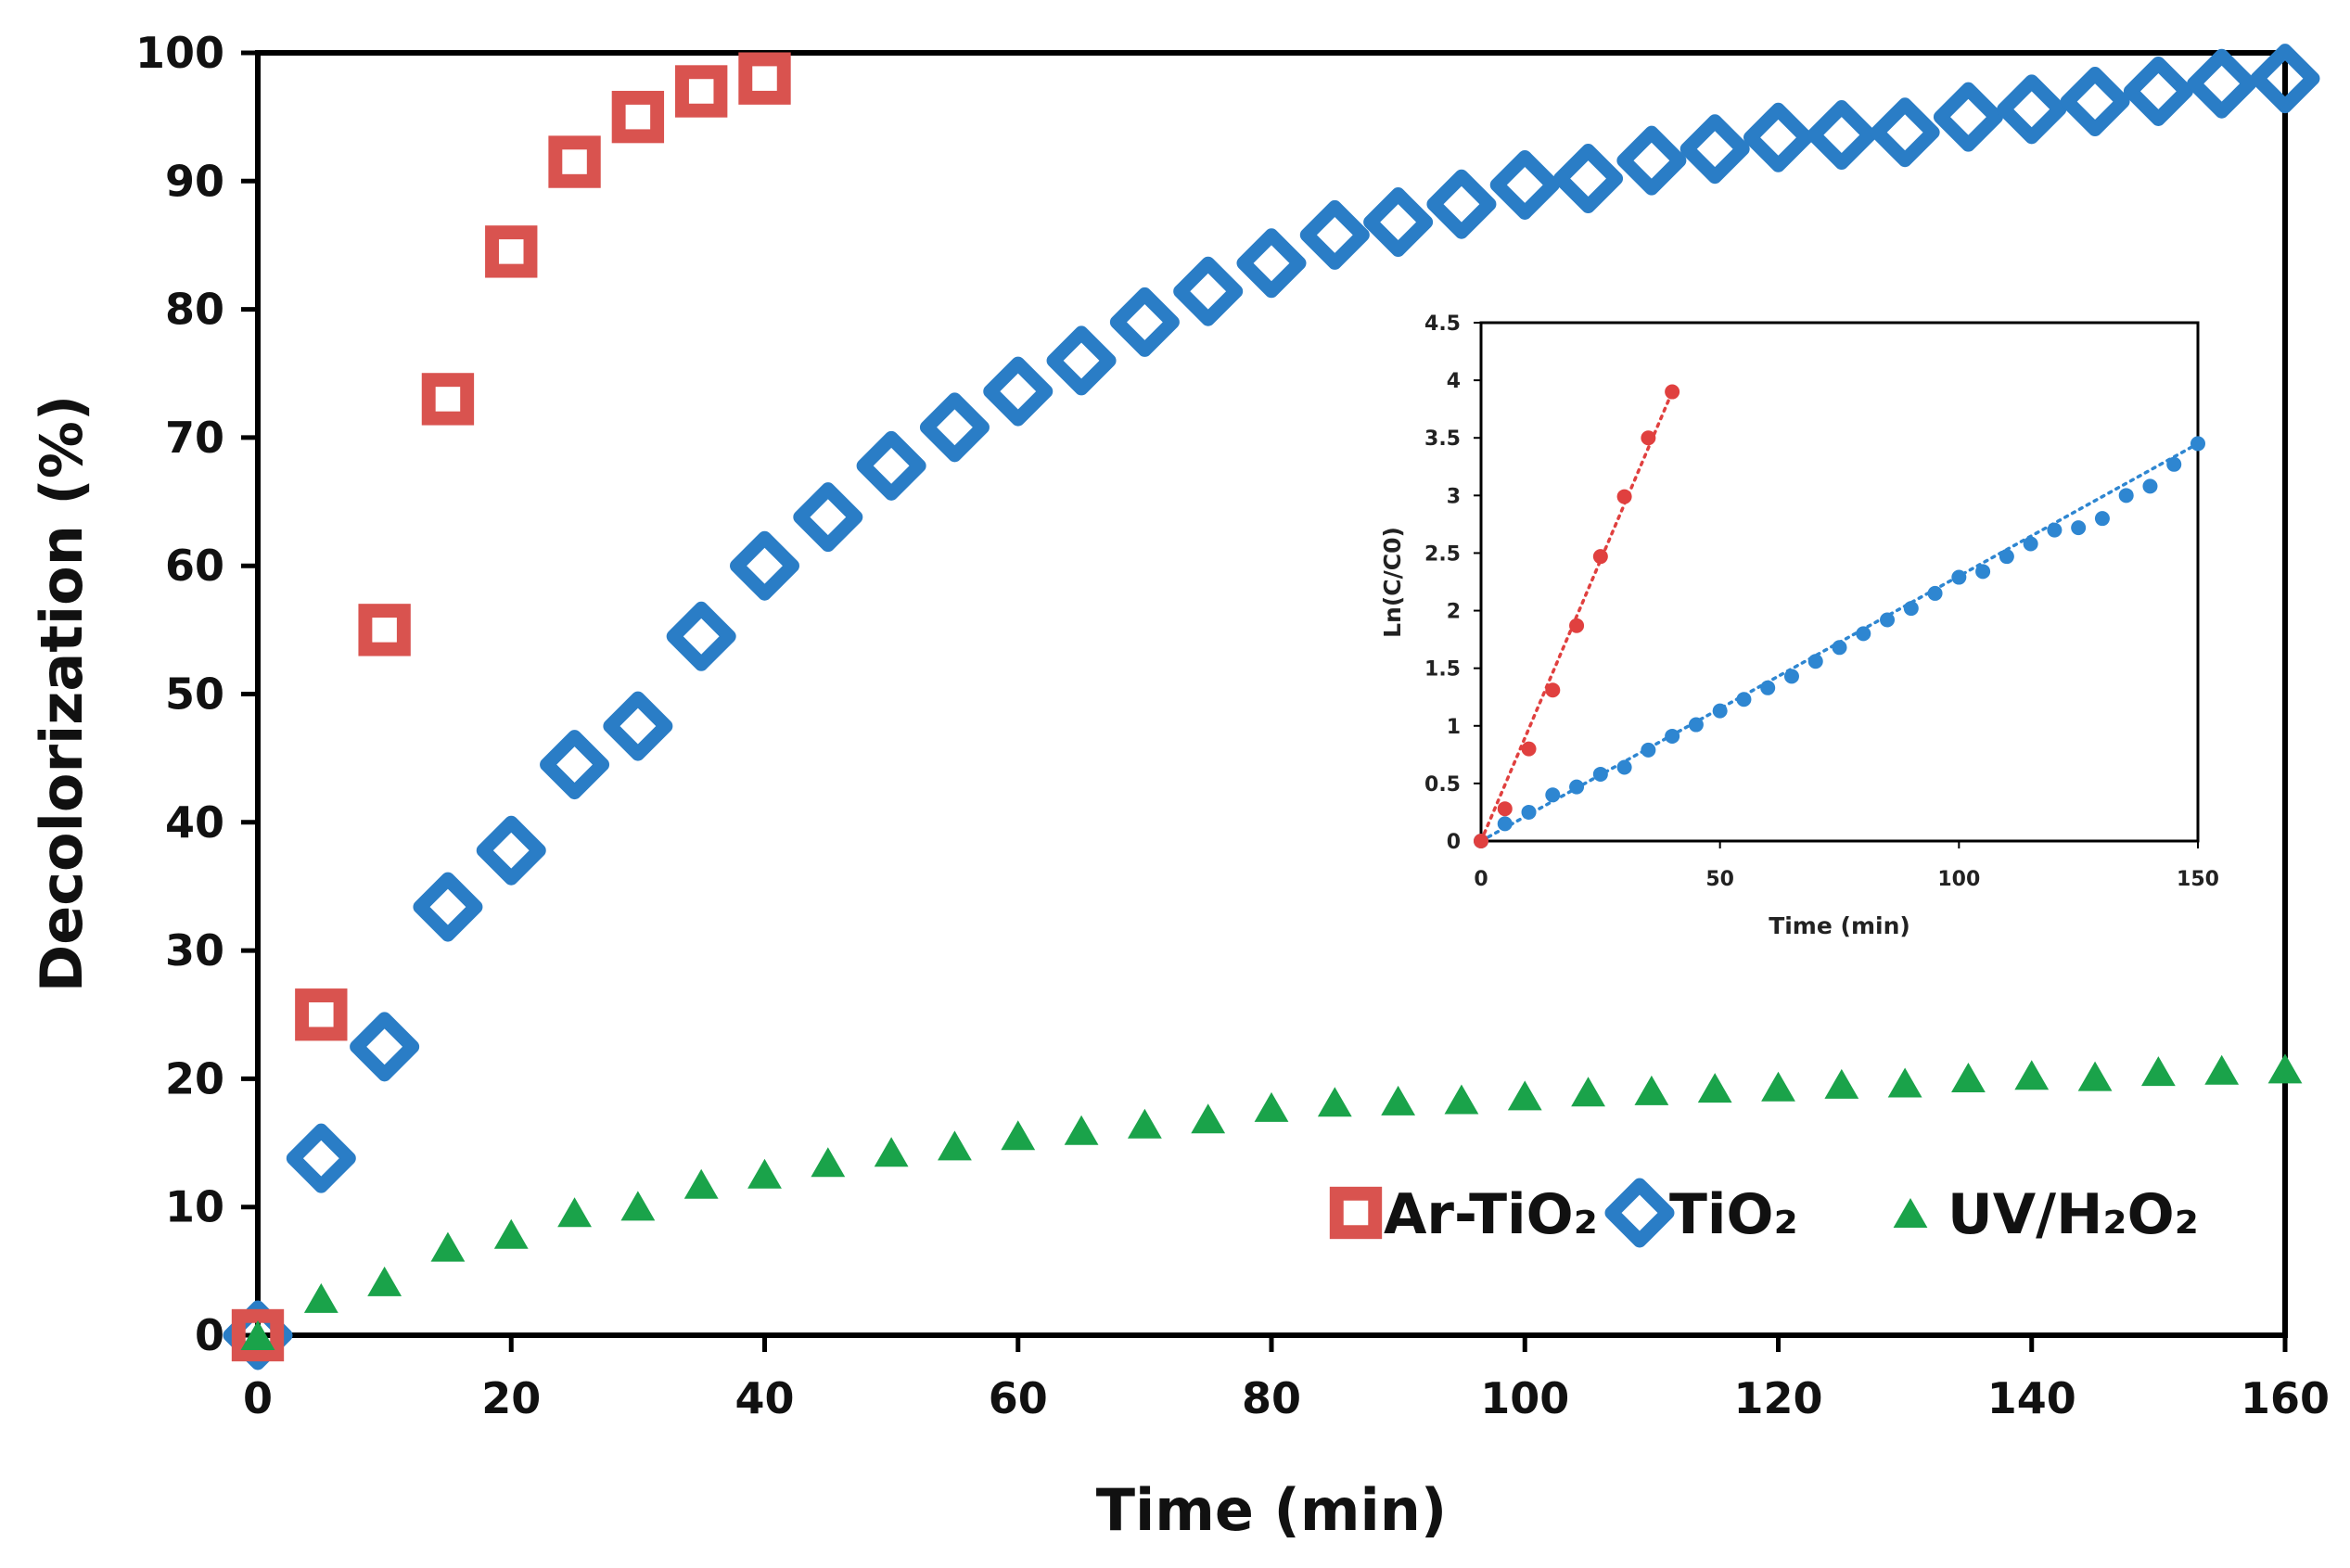  What do you see at coordinates (2285, 1398) in the screenshot?
I see `x-tick-label: 160` at bounding box center [2285, 1398].